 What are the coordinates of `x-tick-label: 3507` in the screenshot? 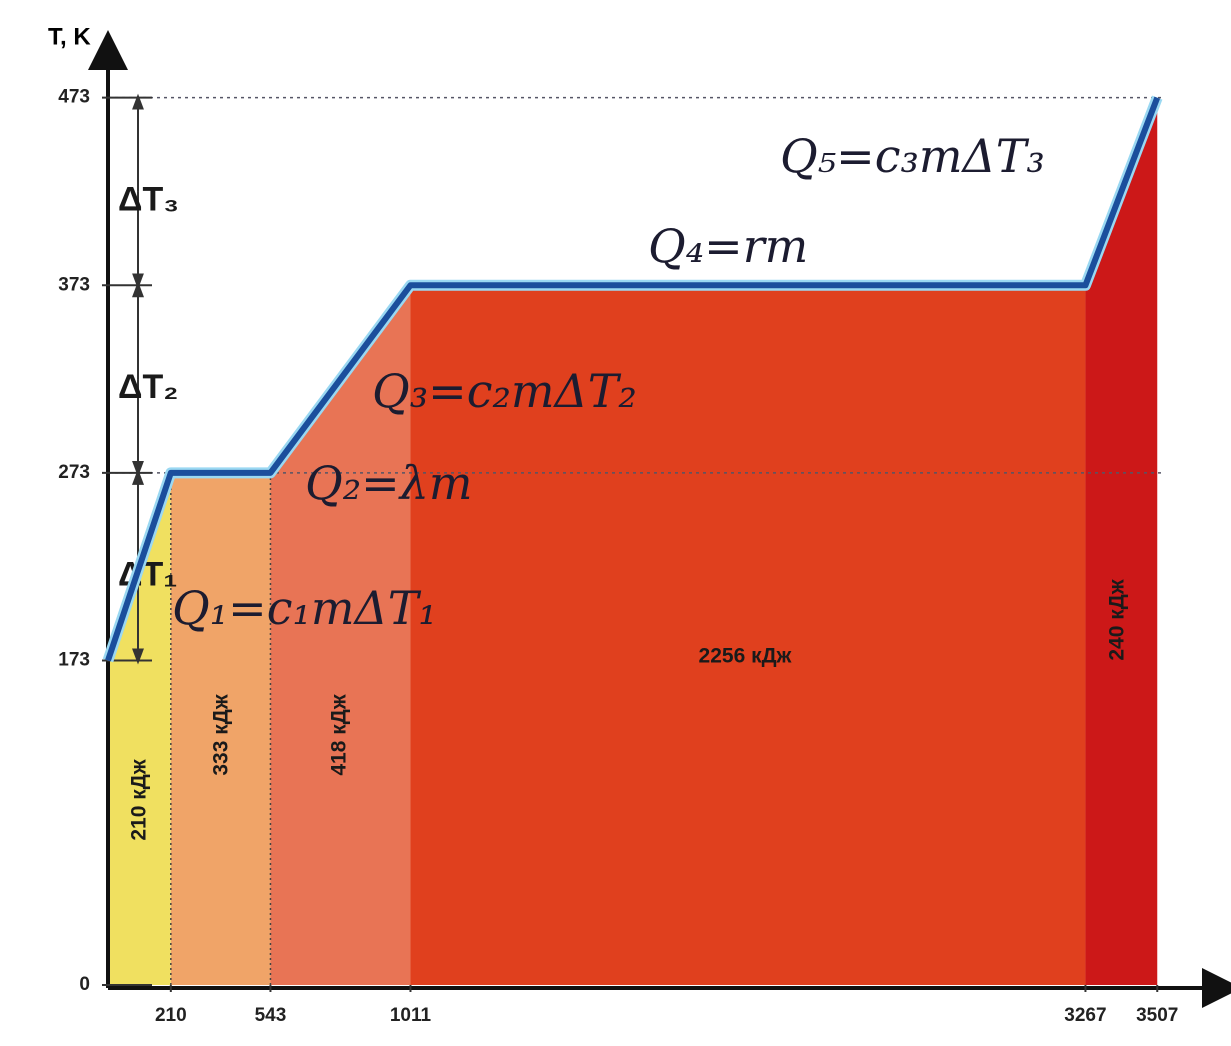 It's located at (1157, 1015).